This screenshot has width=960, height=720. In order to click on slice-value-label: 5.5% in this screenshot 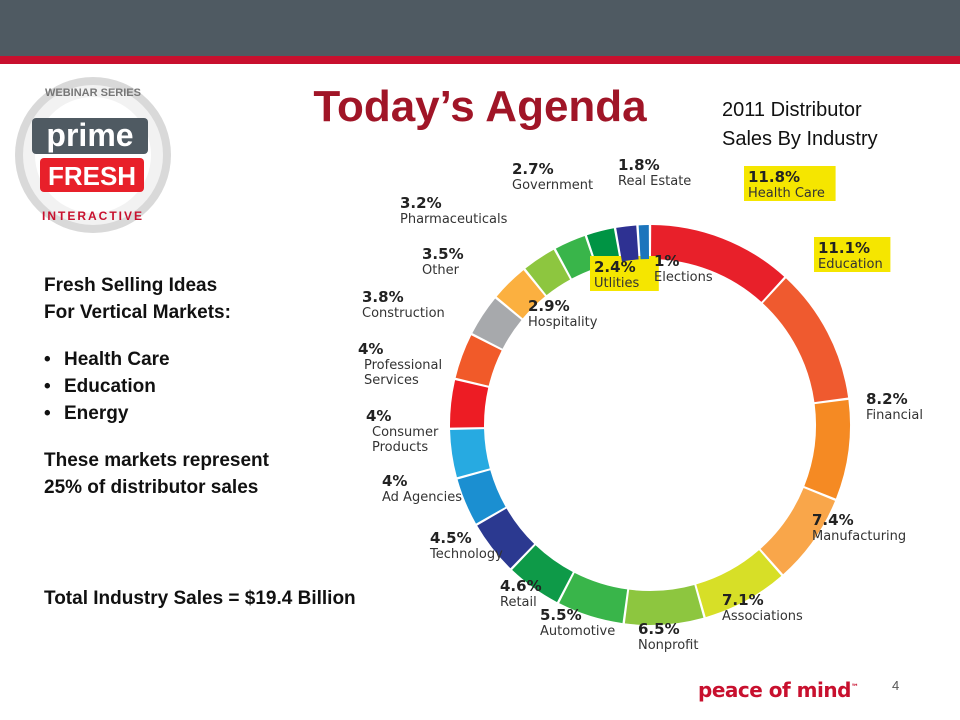, I will do `click(561, 615)`.